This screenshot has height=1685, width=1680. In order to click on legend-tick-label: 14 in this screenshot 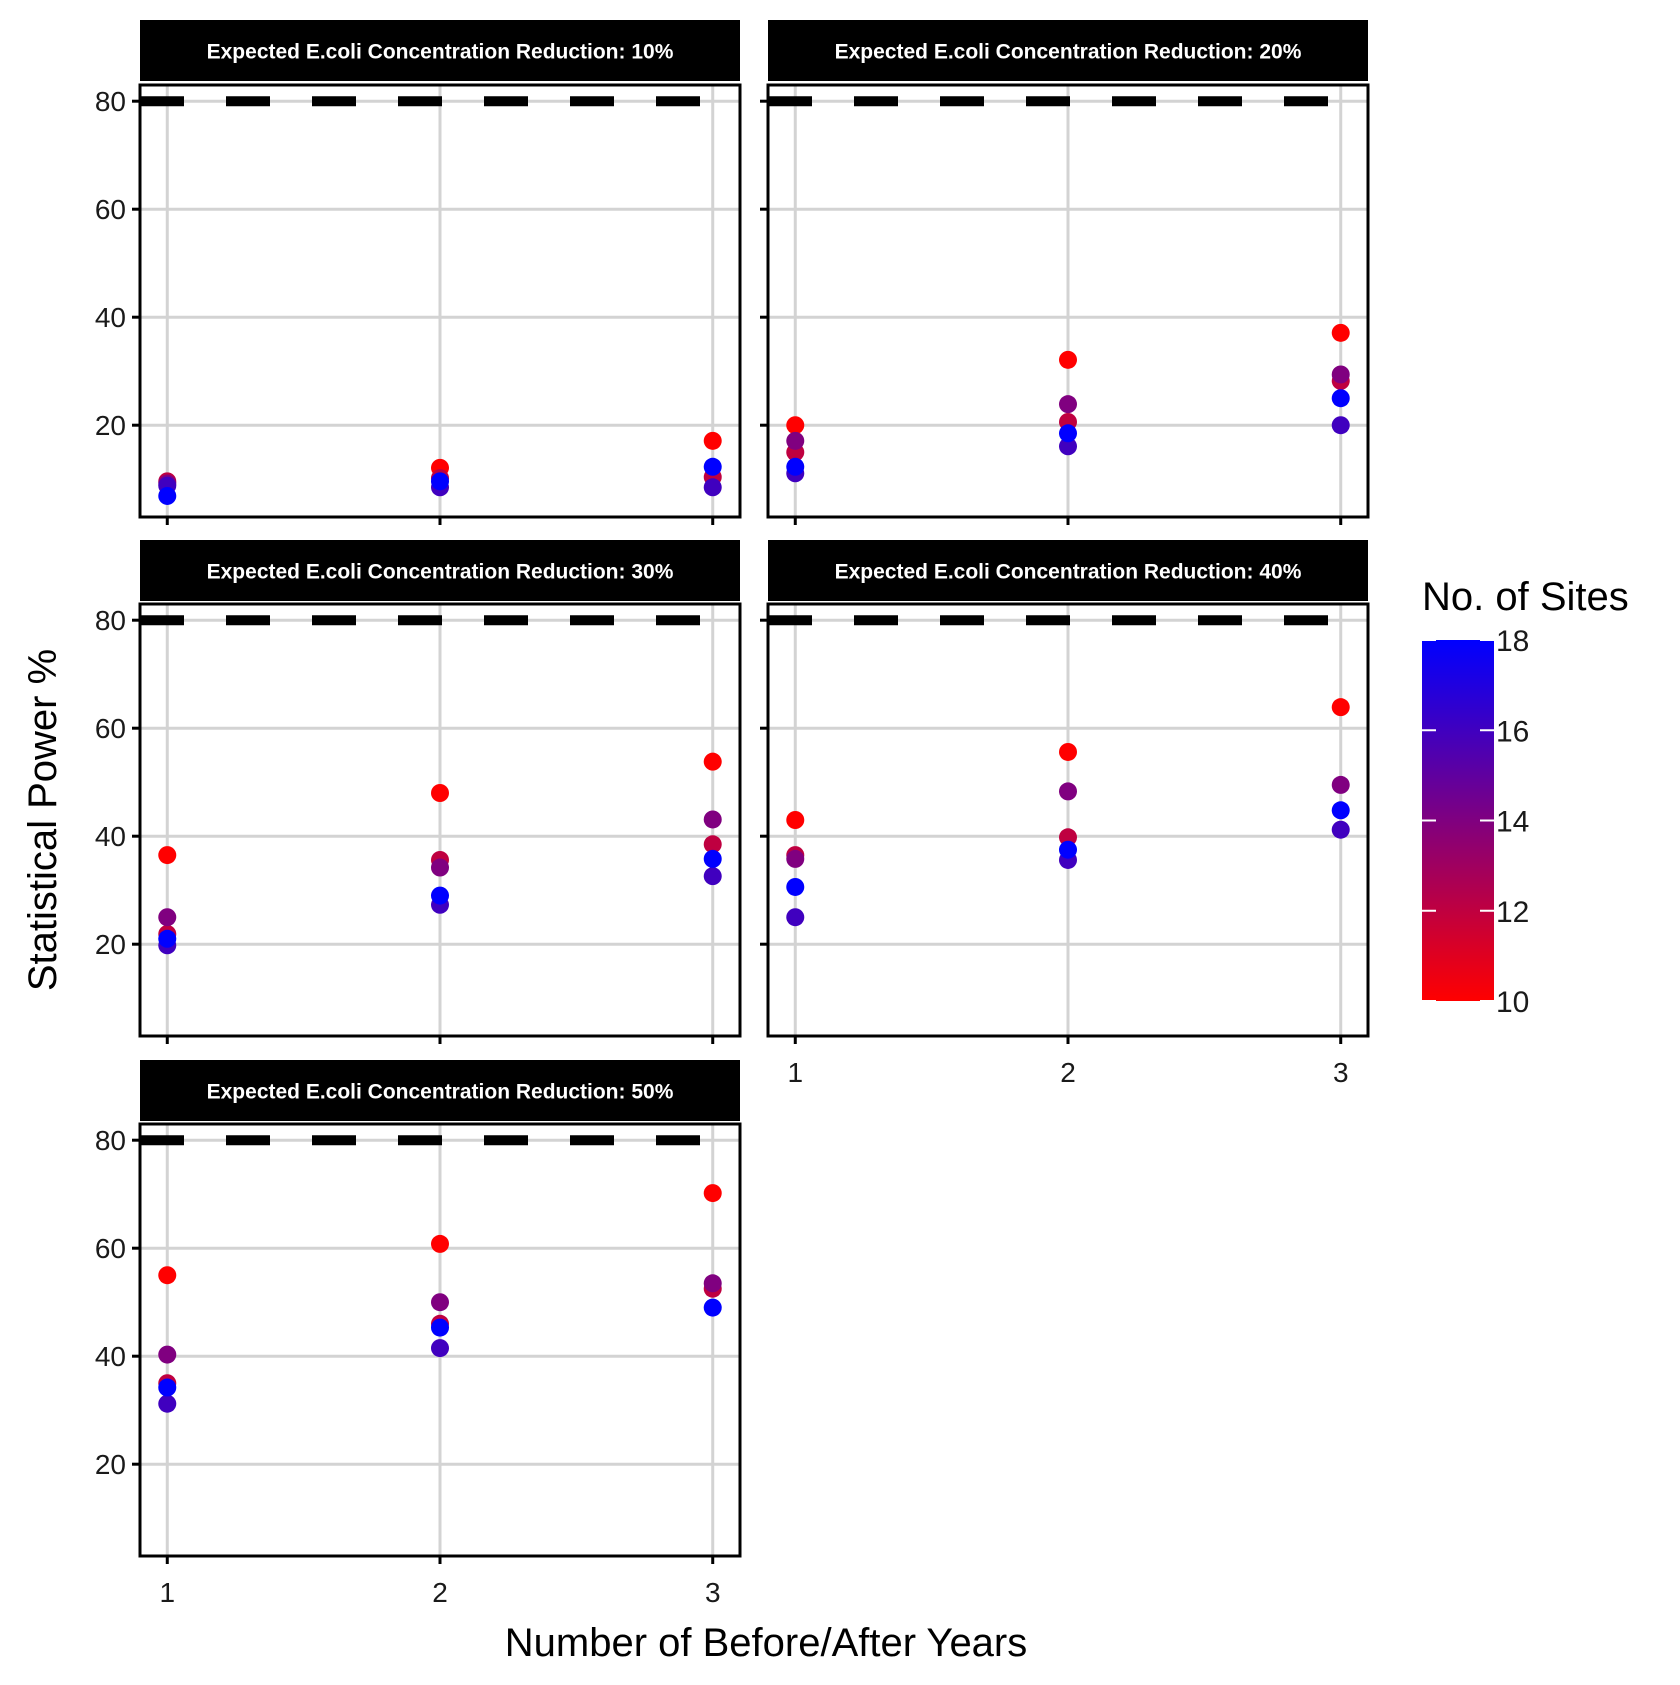, I will do `click(1512, 822)`.